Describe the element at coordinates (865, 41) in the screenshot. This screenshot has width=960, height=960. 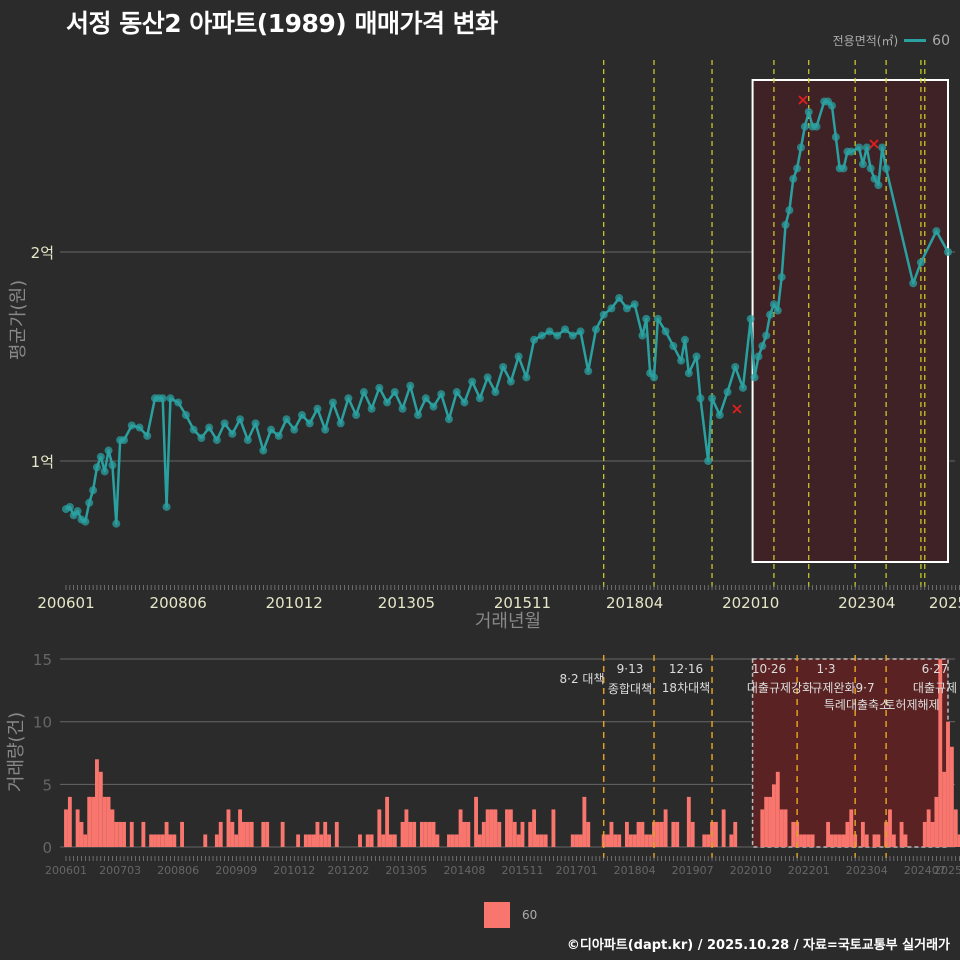
I see `legend-title: 전용면적(㎡)` at that location.